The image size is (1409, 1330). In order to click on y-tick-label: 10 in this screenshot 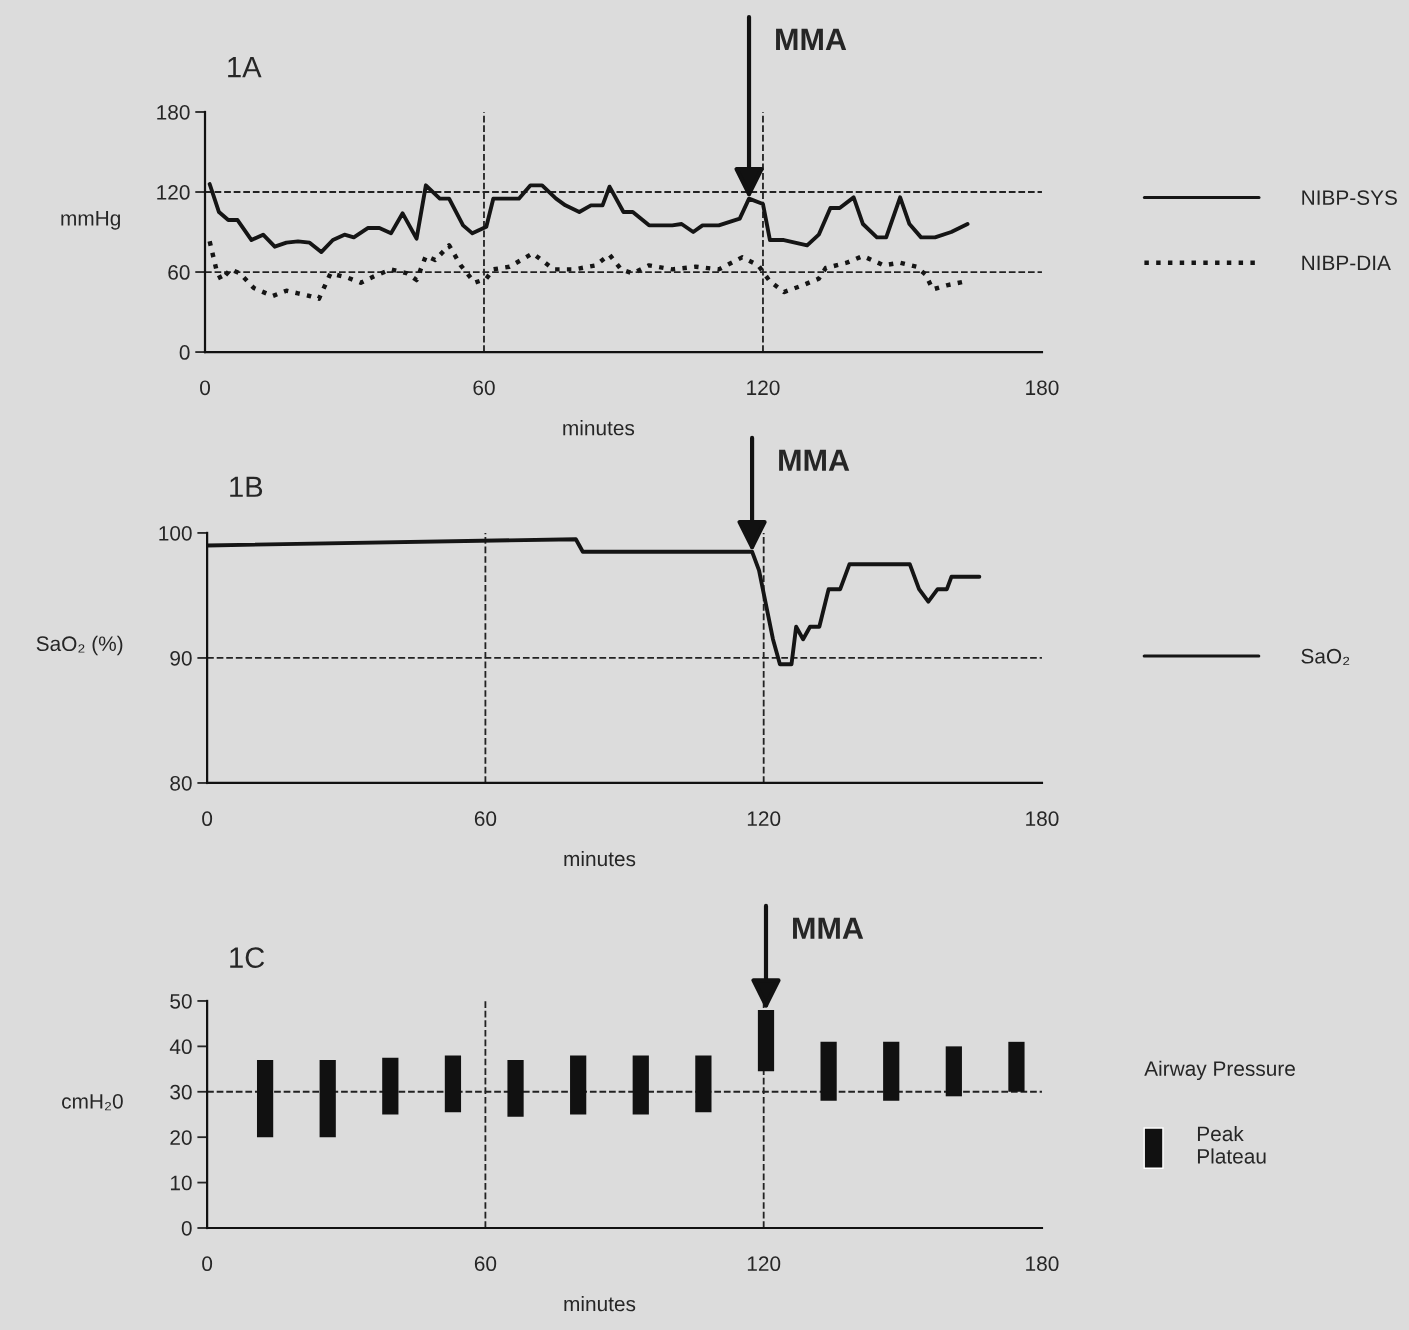, I will do `click(181, 1183)`.